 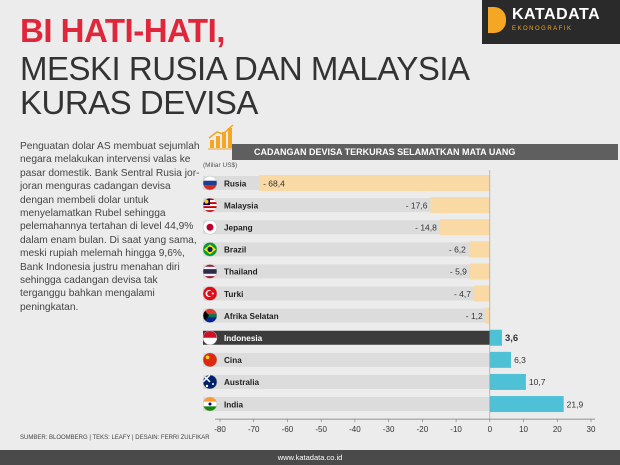 What do you see at coordinates (526, 404) in the screenshot?
I see `bar-india` at bounding box center [526, 404].